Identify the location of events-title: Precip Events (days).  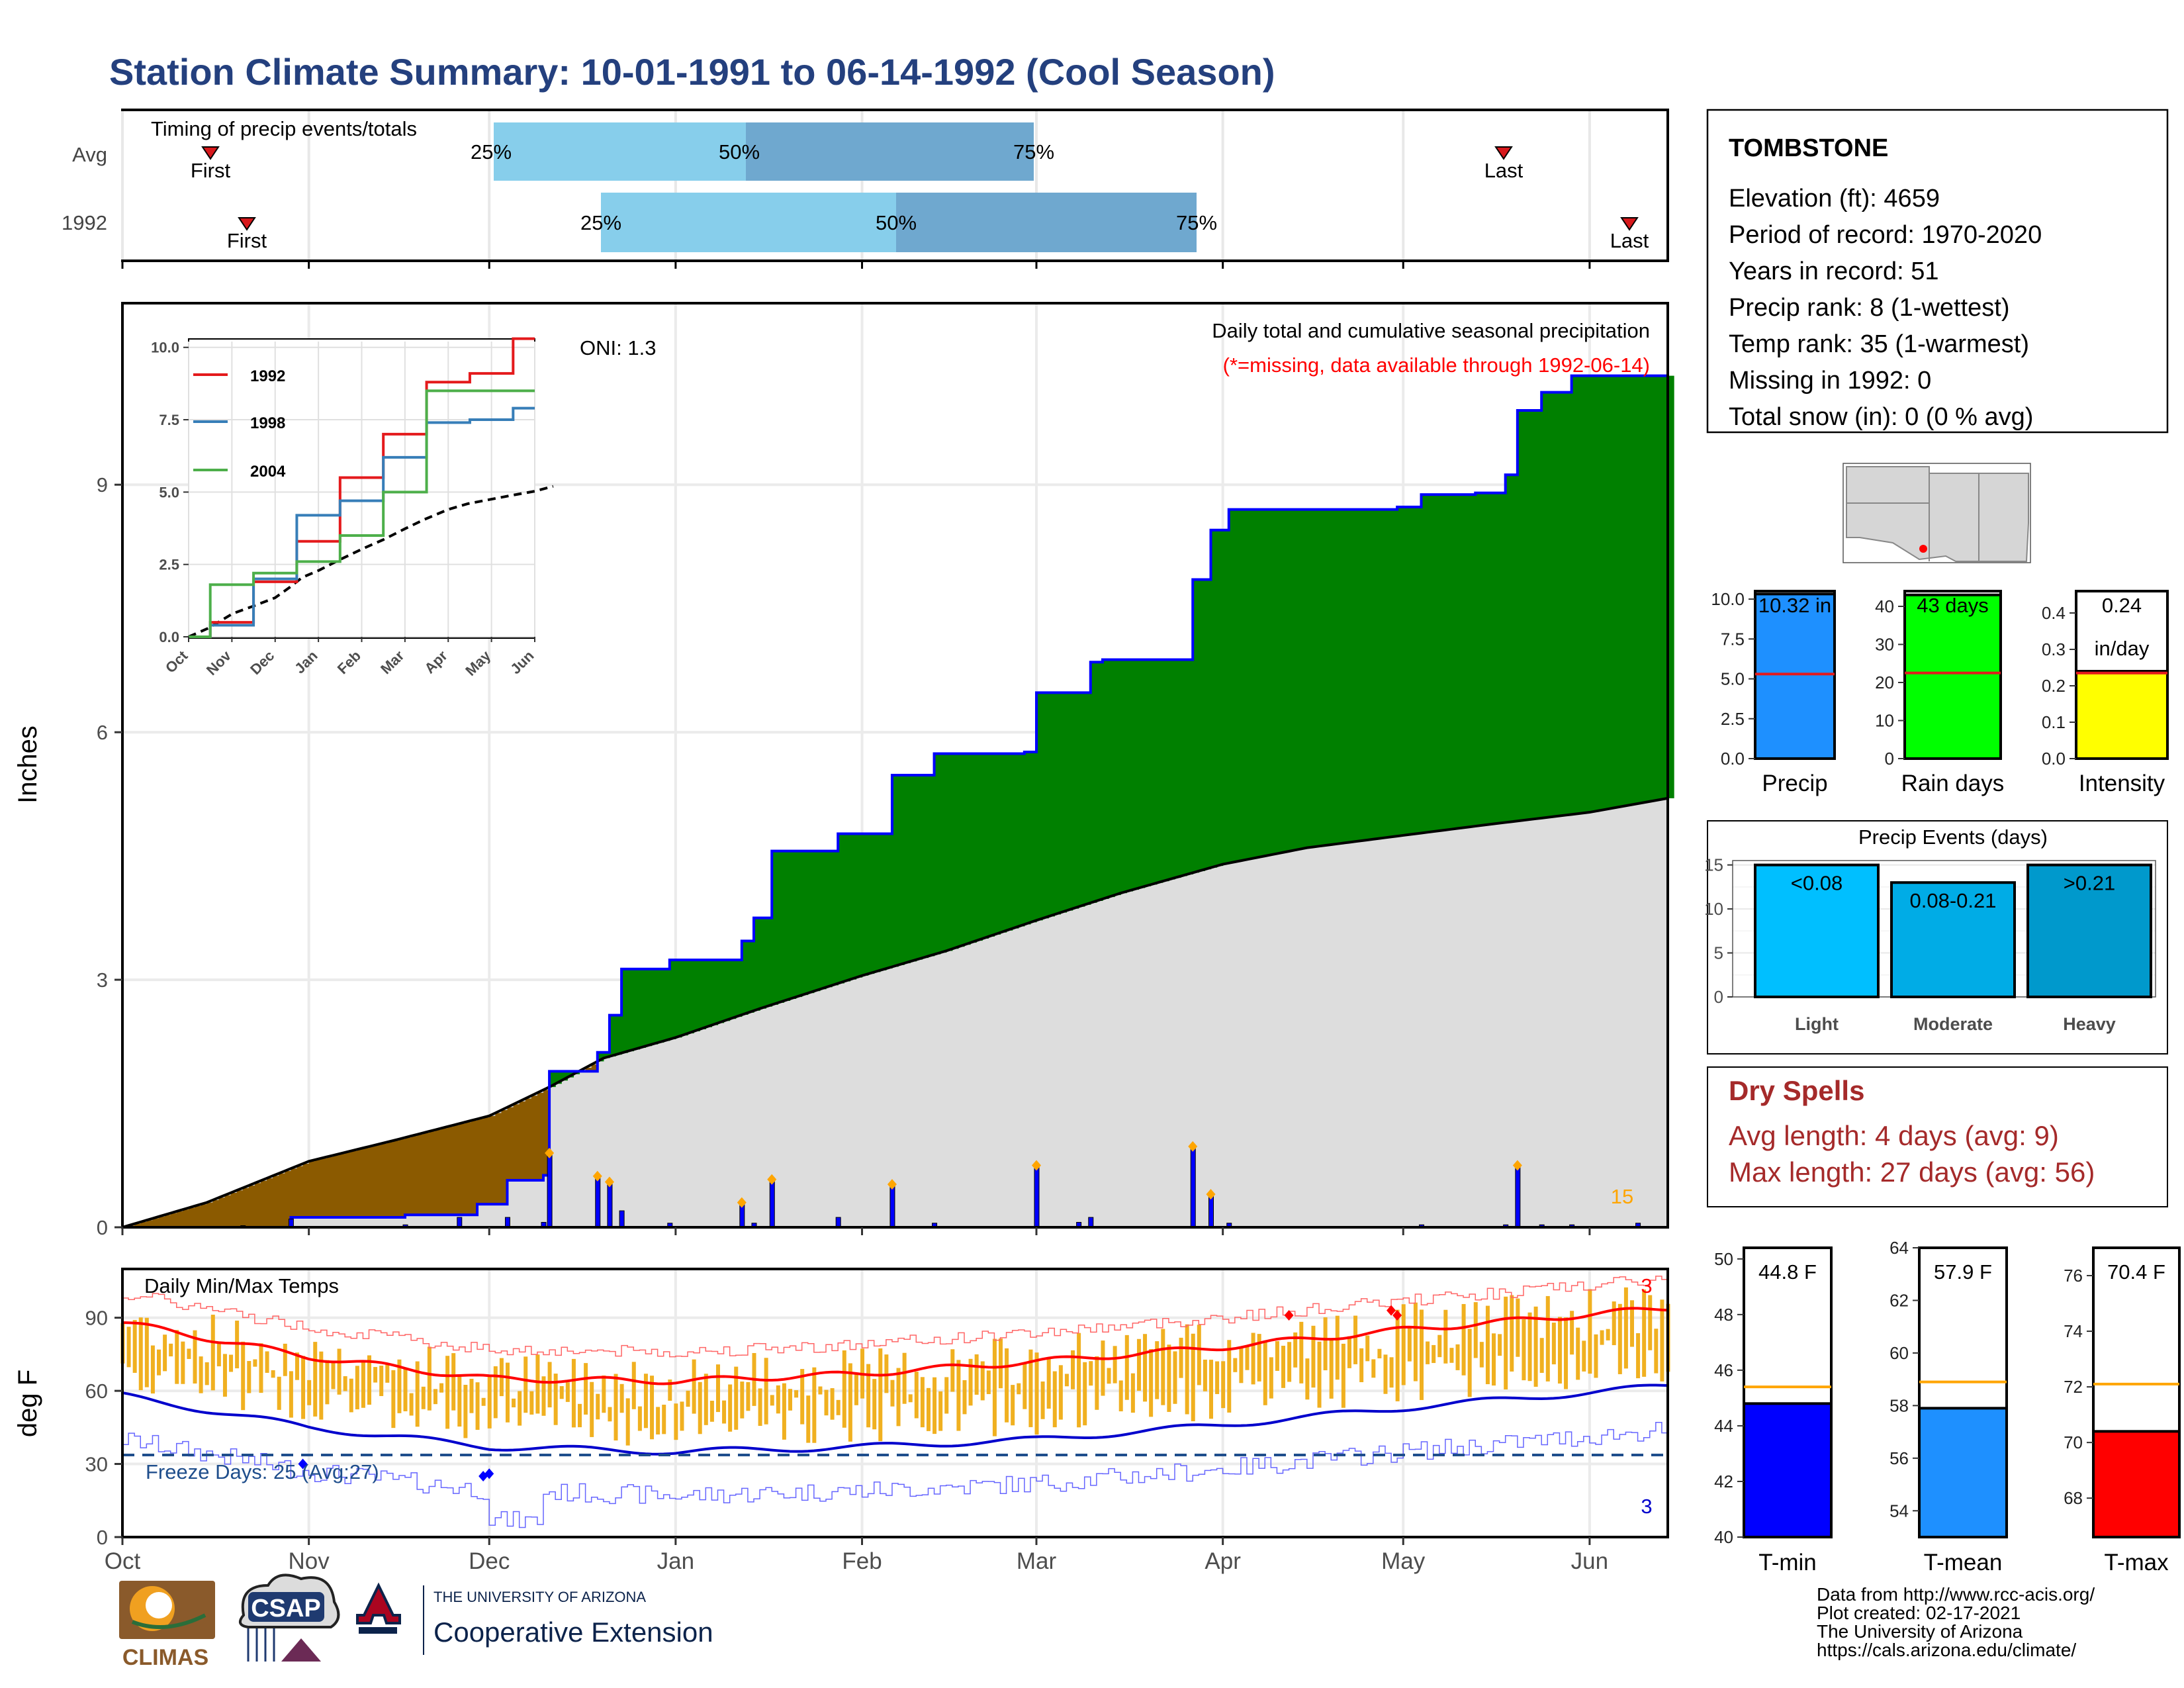
(1953, 837).